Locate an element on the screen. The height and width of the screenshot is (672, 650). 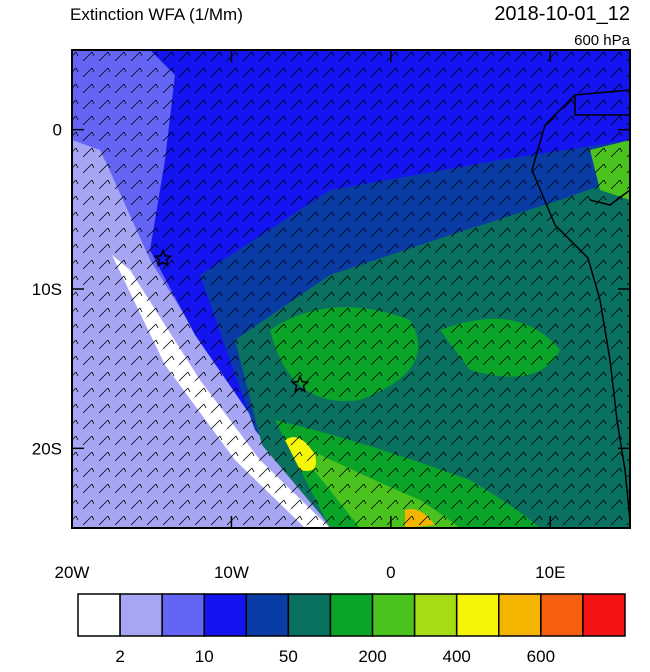
y-tick-label: 20S is located at coordinates (47, 448).